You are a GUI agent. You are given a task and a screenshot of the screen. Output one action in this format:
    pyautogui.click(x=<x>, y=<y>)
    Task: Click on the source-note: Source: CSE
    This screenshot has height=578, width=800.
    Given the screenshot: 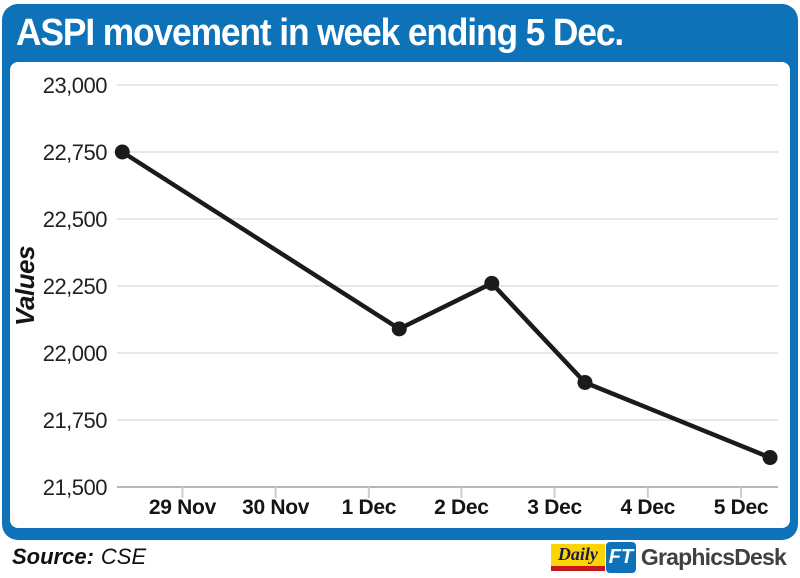 What is the action you would take?
    pyautogui.click(x=79, y=557)
    